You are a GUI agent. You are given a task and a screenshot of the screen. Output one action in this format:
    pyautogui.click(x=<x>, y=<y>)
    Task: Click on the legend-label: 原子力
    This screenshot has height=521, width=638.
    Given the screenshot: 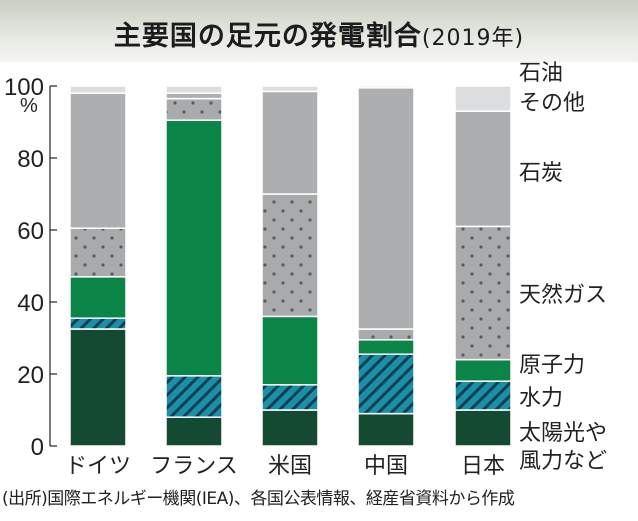 What is the action you would take?
    pyautogui.click(x=552, y=365)
    